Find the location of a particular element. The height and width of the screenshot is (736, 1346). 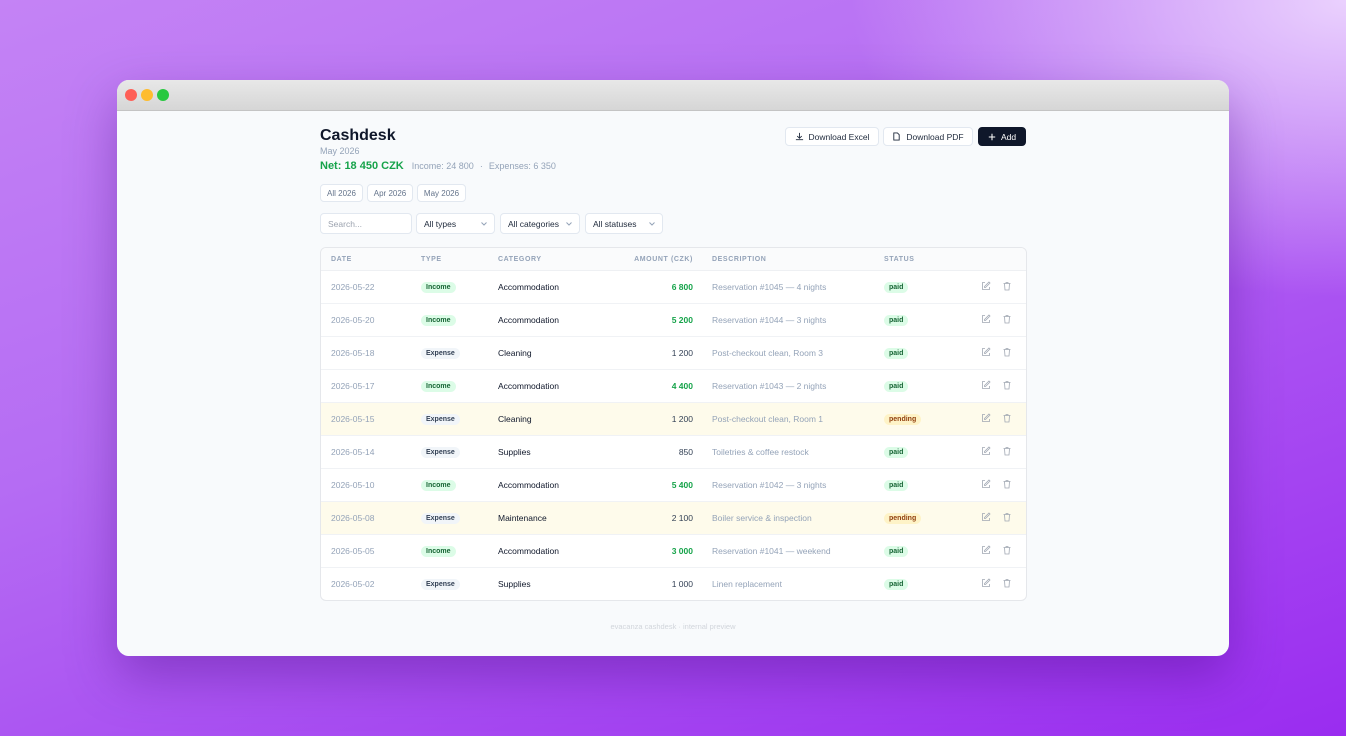

date: 2026-05-20 is located at coordinates (371, 320).